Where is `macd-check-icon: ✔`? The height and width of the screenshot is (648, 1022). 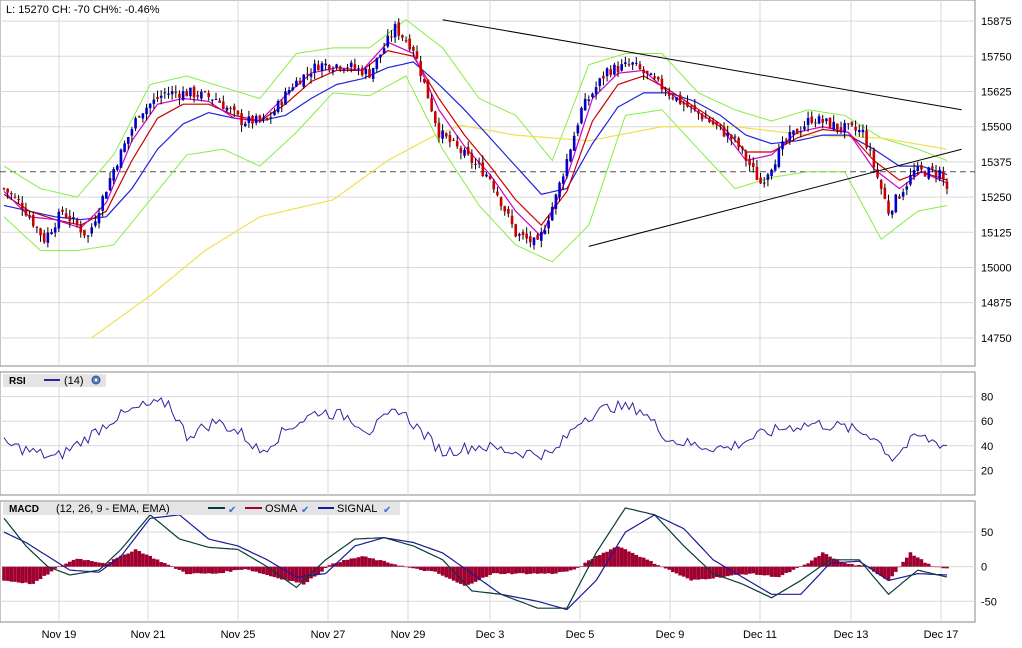
macd-check-icon: ✔ is located at coordinates (232, 510).